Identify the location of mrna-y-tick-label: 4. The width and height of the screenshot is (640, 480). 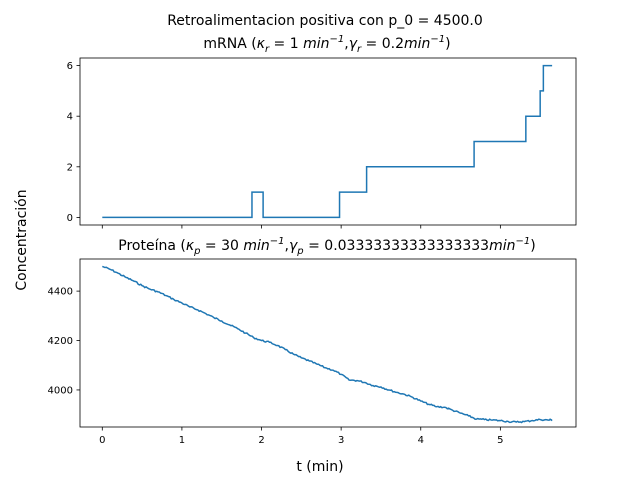
(70, 117).